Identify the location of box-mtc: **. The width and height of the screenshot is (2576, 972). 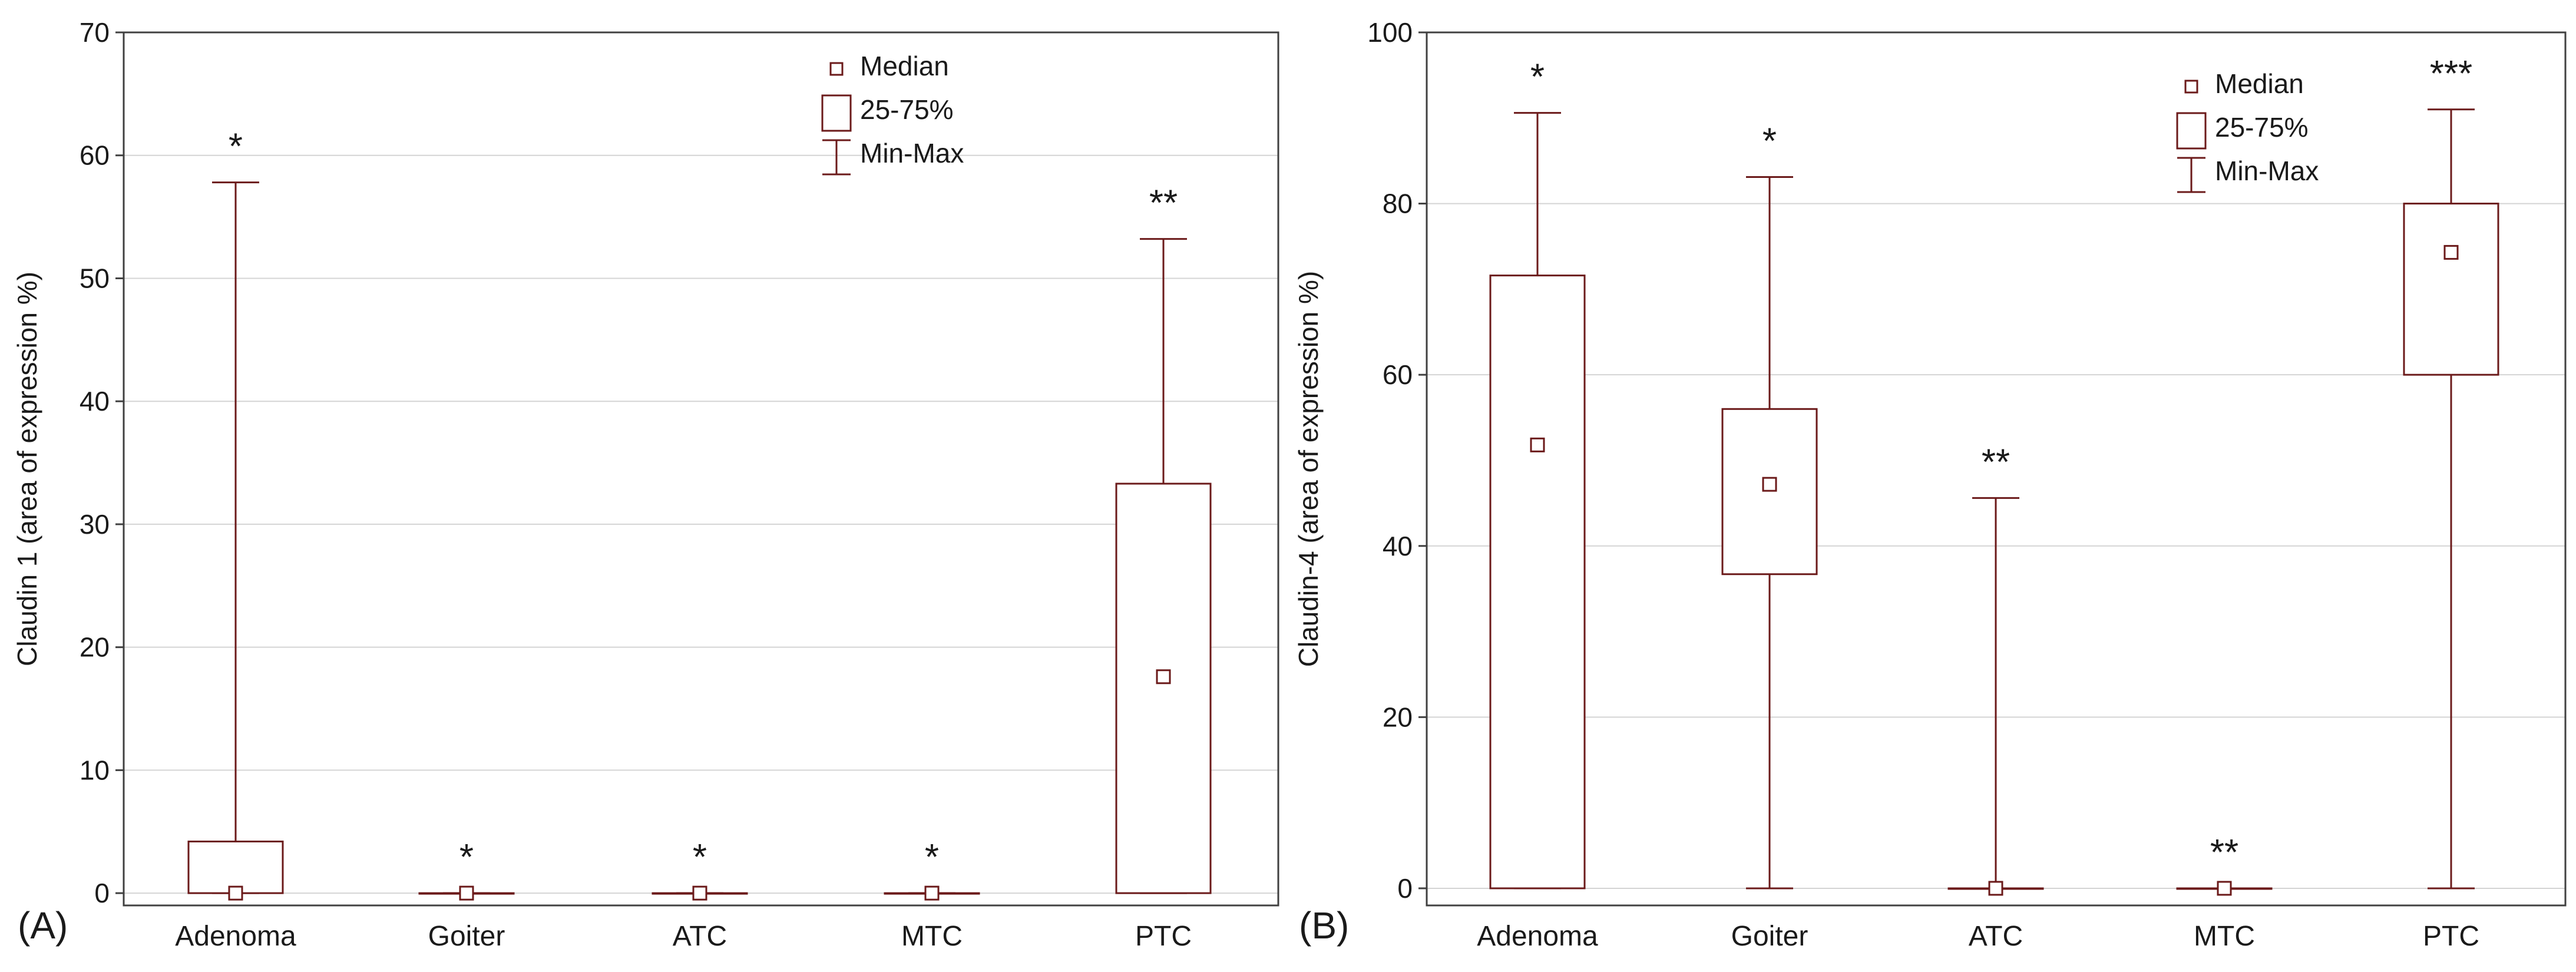
(2224, 864).